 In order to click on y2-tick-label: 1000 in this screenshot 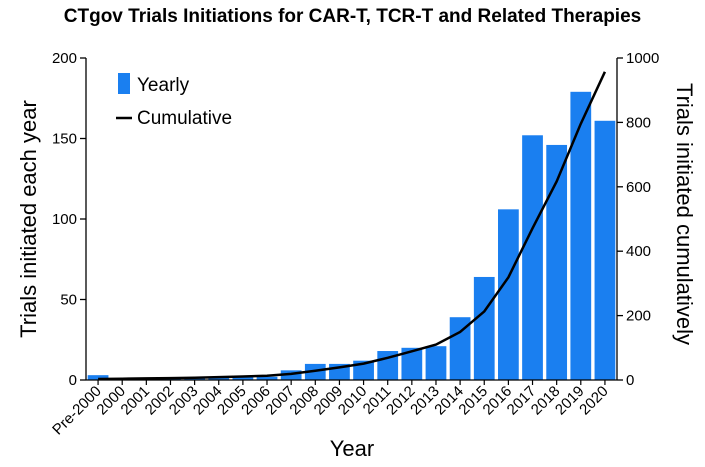, I will do `click(642, 58)`.